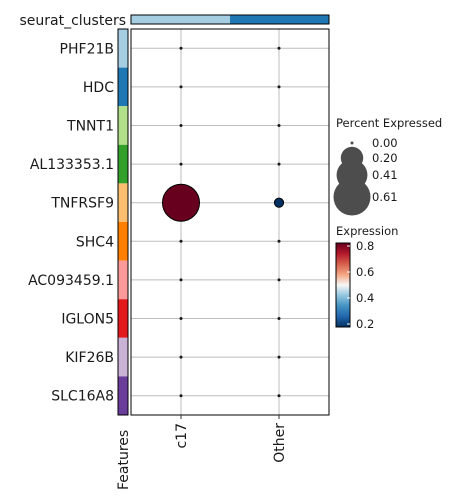  Describe the element at coordinates (123, 318) in the screenshot. I see `gene-annotation-iglon5` at that location.